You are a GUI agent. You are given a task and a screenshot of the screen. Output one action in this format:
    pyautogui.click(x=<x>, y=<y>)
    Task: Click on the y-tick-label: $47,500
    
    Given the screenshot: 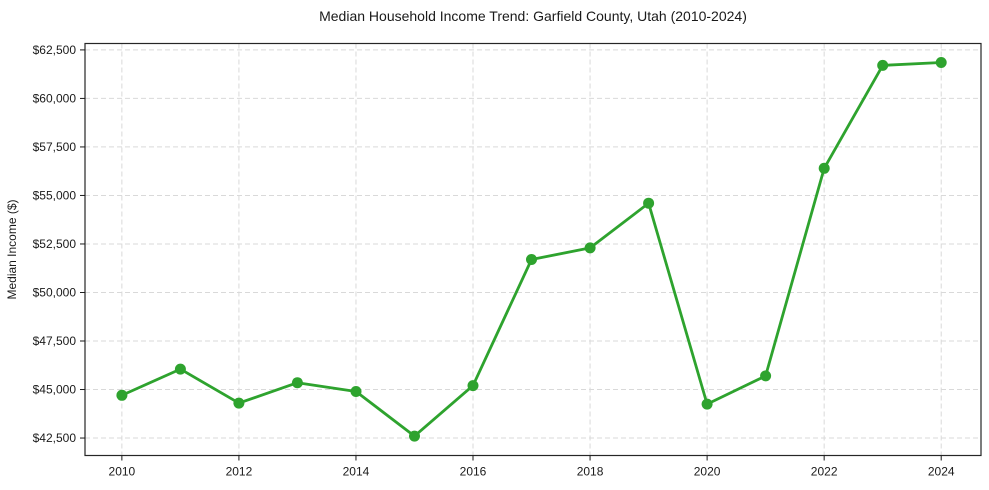 What is the action you would take?
    pyautogui.click(x=55, y=341)
    